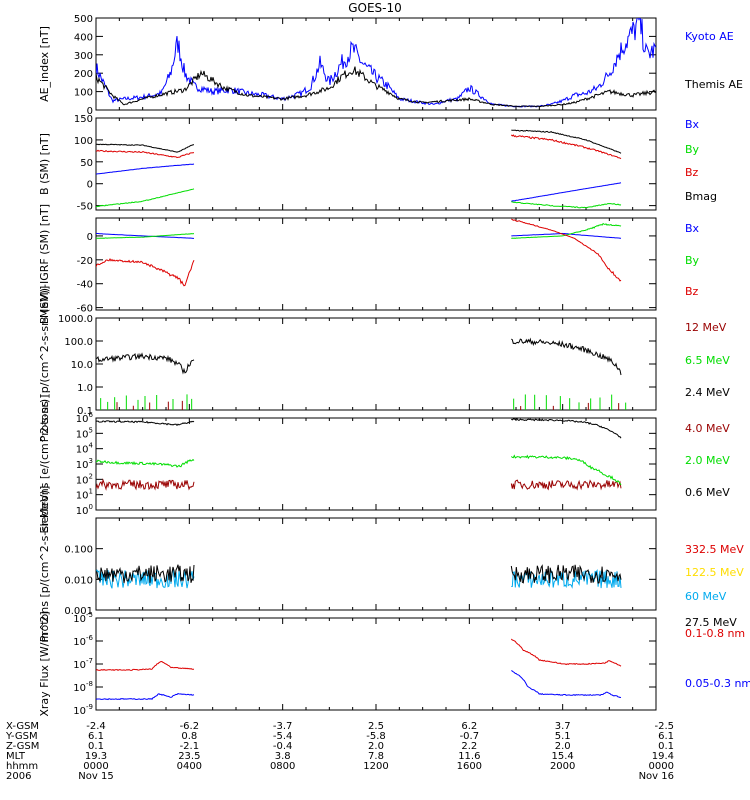 This screenshot has height=800, width=750. I want to click on ephem-value: 1600, so click(469, 766).